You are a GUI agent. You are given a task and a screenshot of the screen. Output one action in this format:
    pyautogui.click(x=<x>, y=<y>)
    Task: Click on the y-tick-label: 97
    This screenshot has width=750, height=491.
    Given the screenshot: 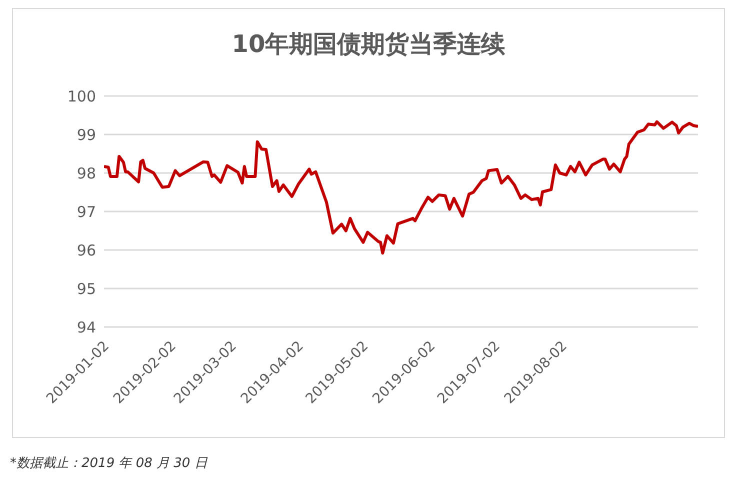 What is the action you would take?
    pyautogui.click(x=86, y=211)
    